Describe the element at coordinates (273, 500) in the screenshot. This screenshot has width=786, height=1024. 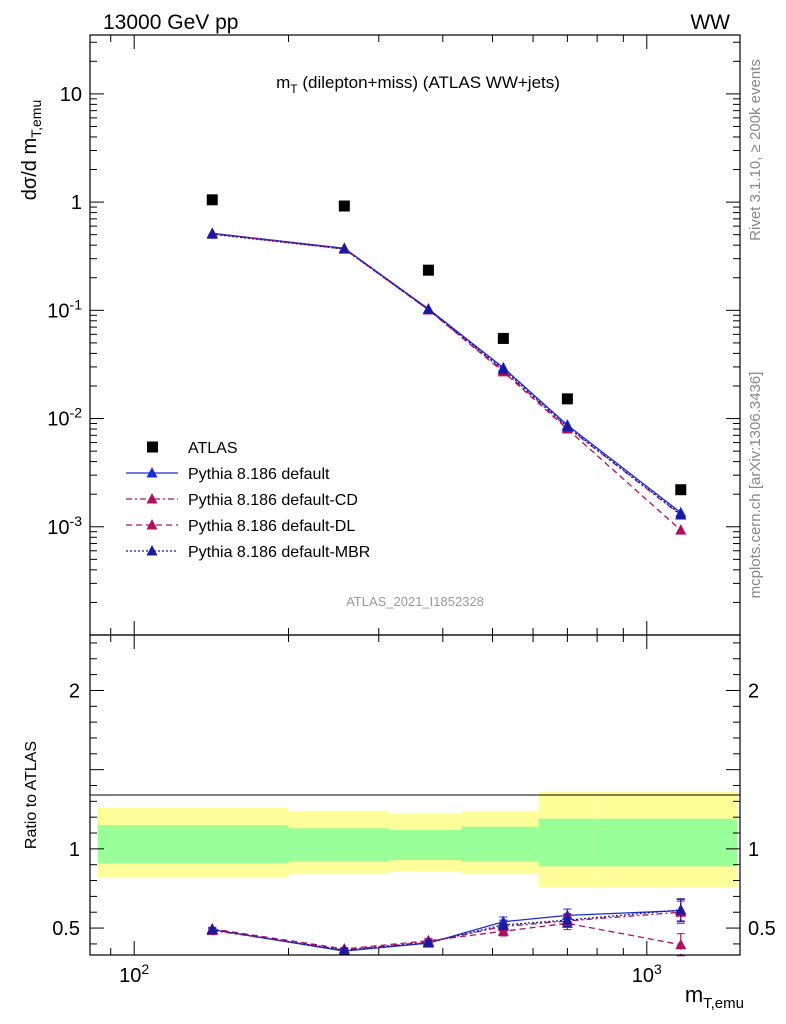
I see `legend-label: Pythia 8.186 default-CD` at that location.